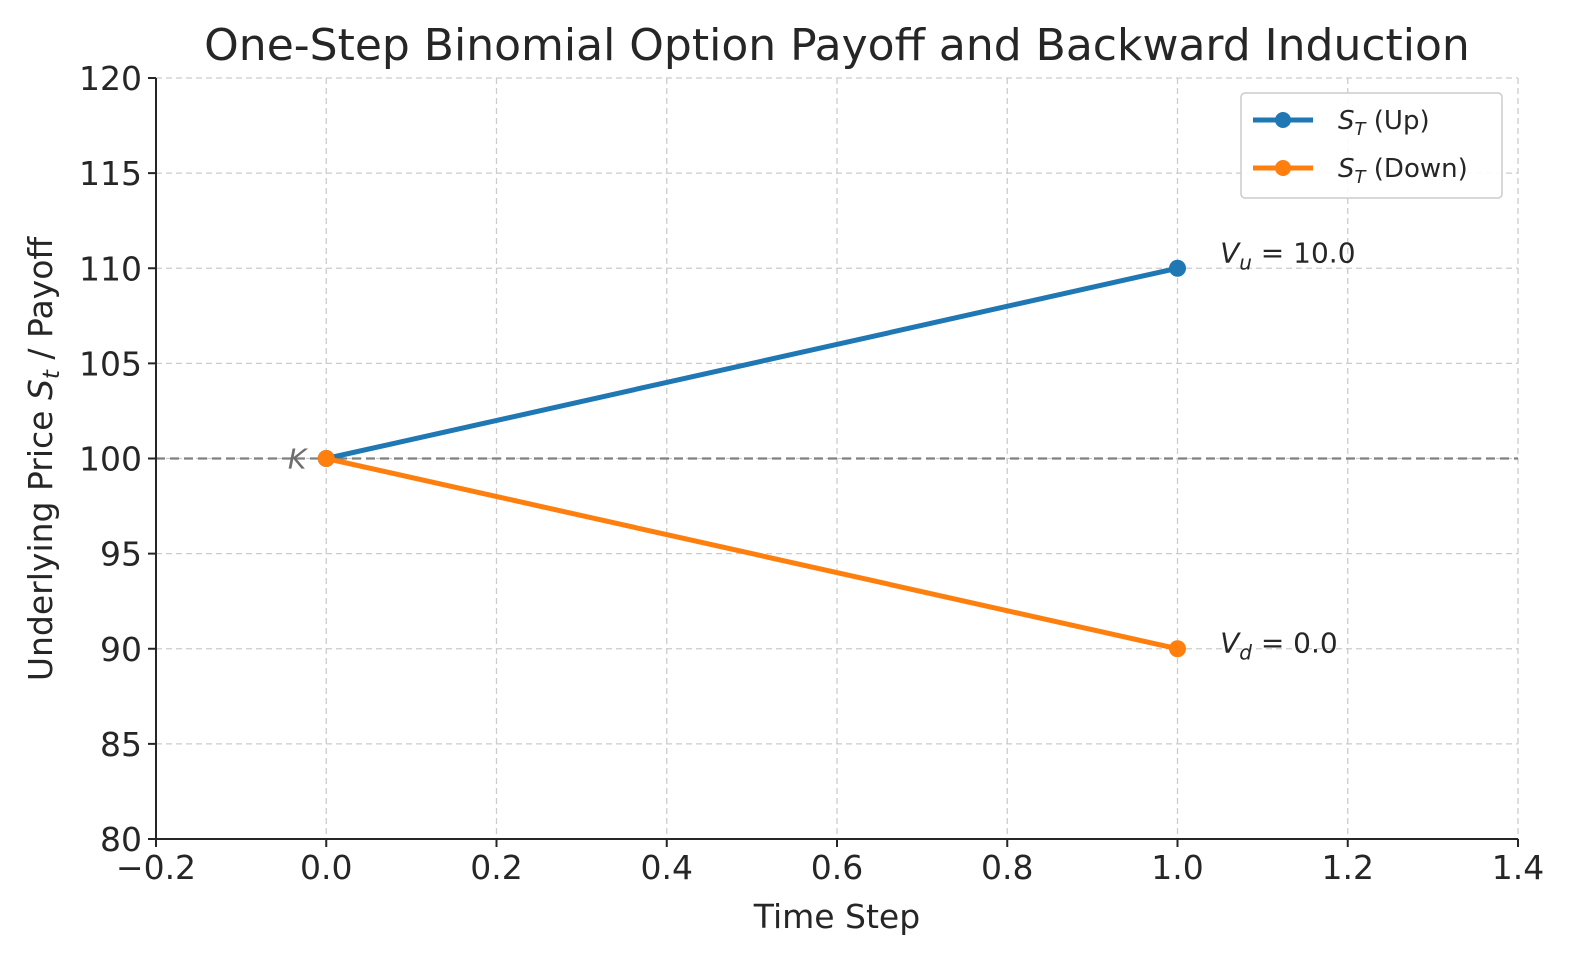 The width and height of the screenshot is (1570, 959). I want to click on series-line-up, so click(751, 363).